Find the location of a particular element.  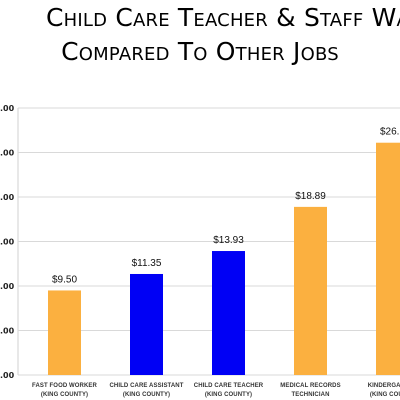

chart-title-line-1: Child Care Teacher & Staff Wag is located at coordinates (223, 17).